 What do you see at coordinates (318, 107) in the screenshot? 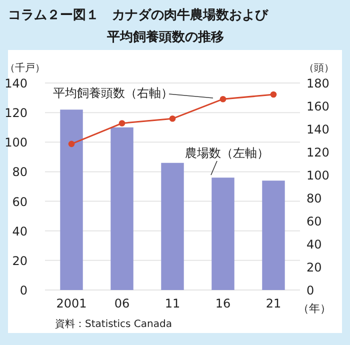
I see `y2-tick-label: 160` at bounding box center [318, 107].